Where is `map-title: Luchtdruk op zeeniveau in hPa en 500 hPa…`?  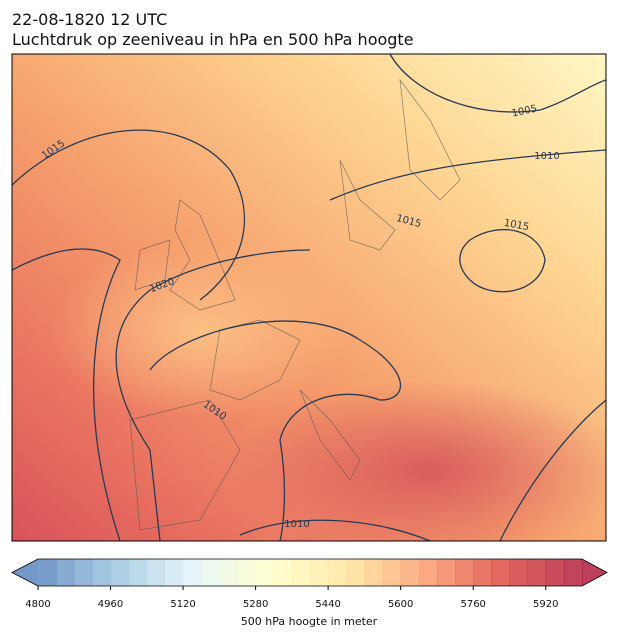 map-title: Luchtdruk op zeeniveau in hPa en 500 hPa… is located at coordinates (213, 39).